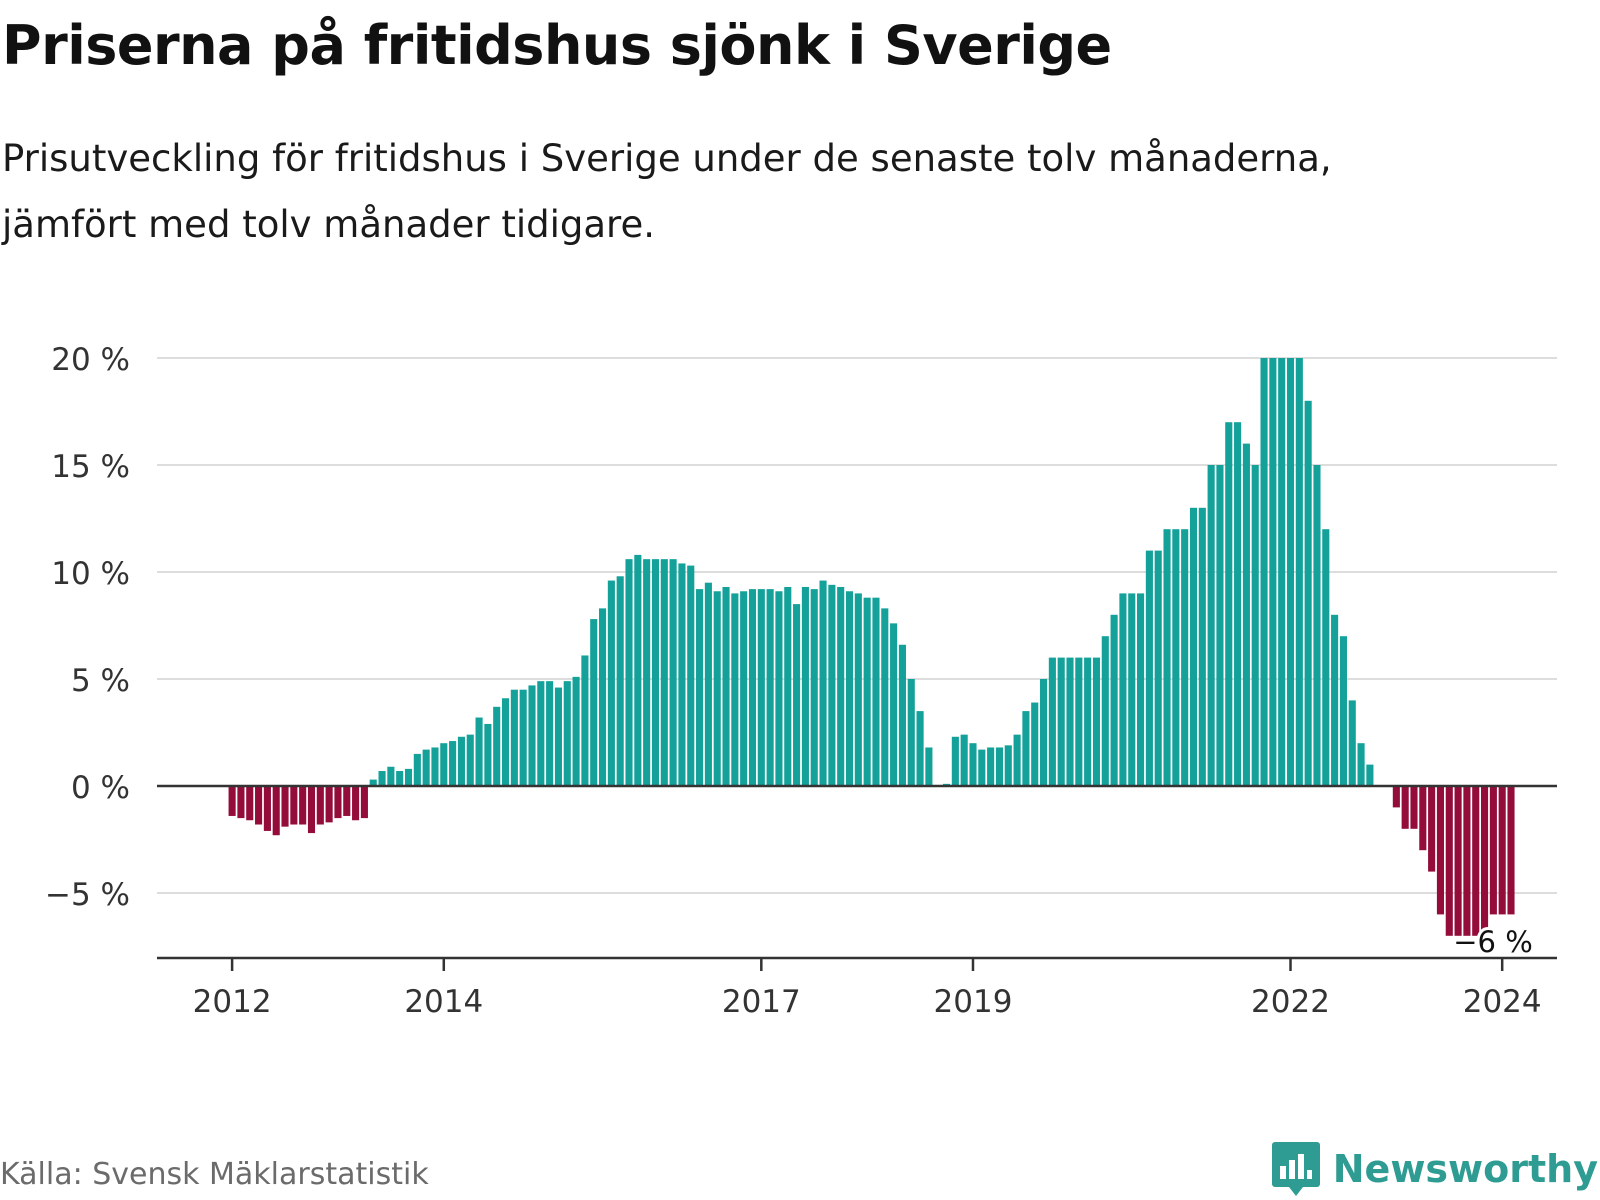 The image size is (1600, 1200). What do you see at coordinates (1434, 1169) in the screenshot?
I see `newsworthy-logo: Newsworthy` at bounding box center [1434, 1169].